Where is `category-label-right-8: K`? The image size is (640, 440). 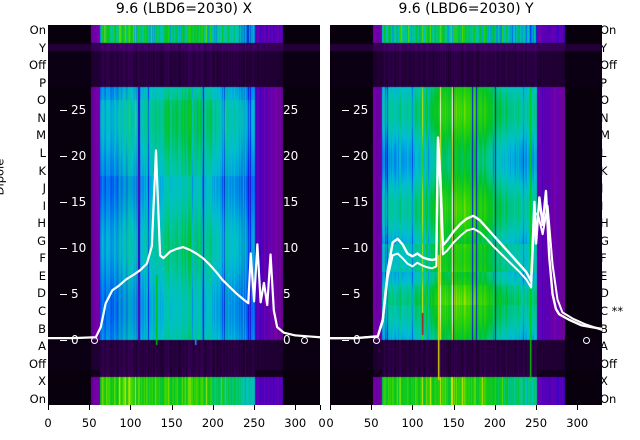
category-label-right-8: K is located at coordinates (604, 170).